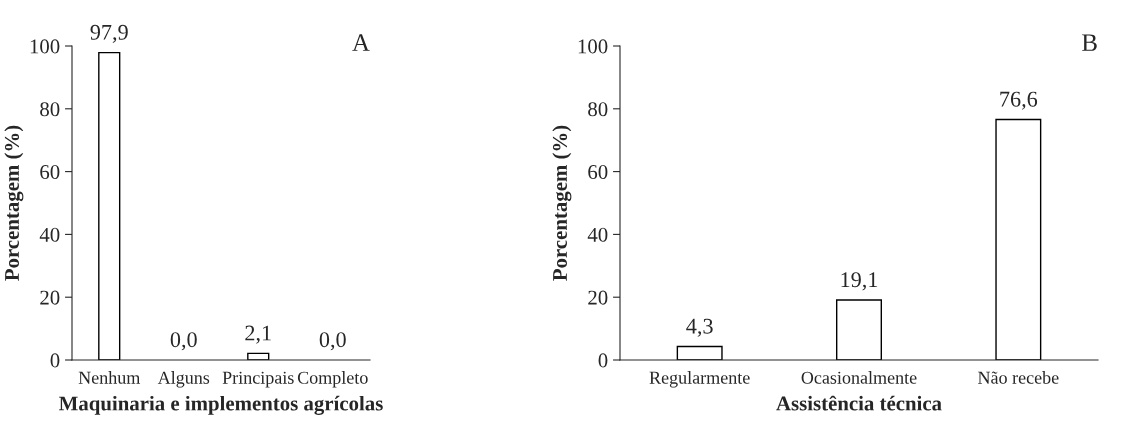 This screenshot has width=1122, height=439. I want to click on annotation: A, so click(361, 42).